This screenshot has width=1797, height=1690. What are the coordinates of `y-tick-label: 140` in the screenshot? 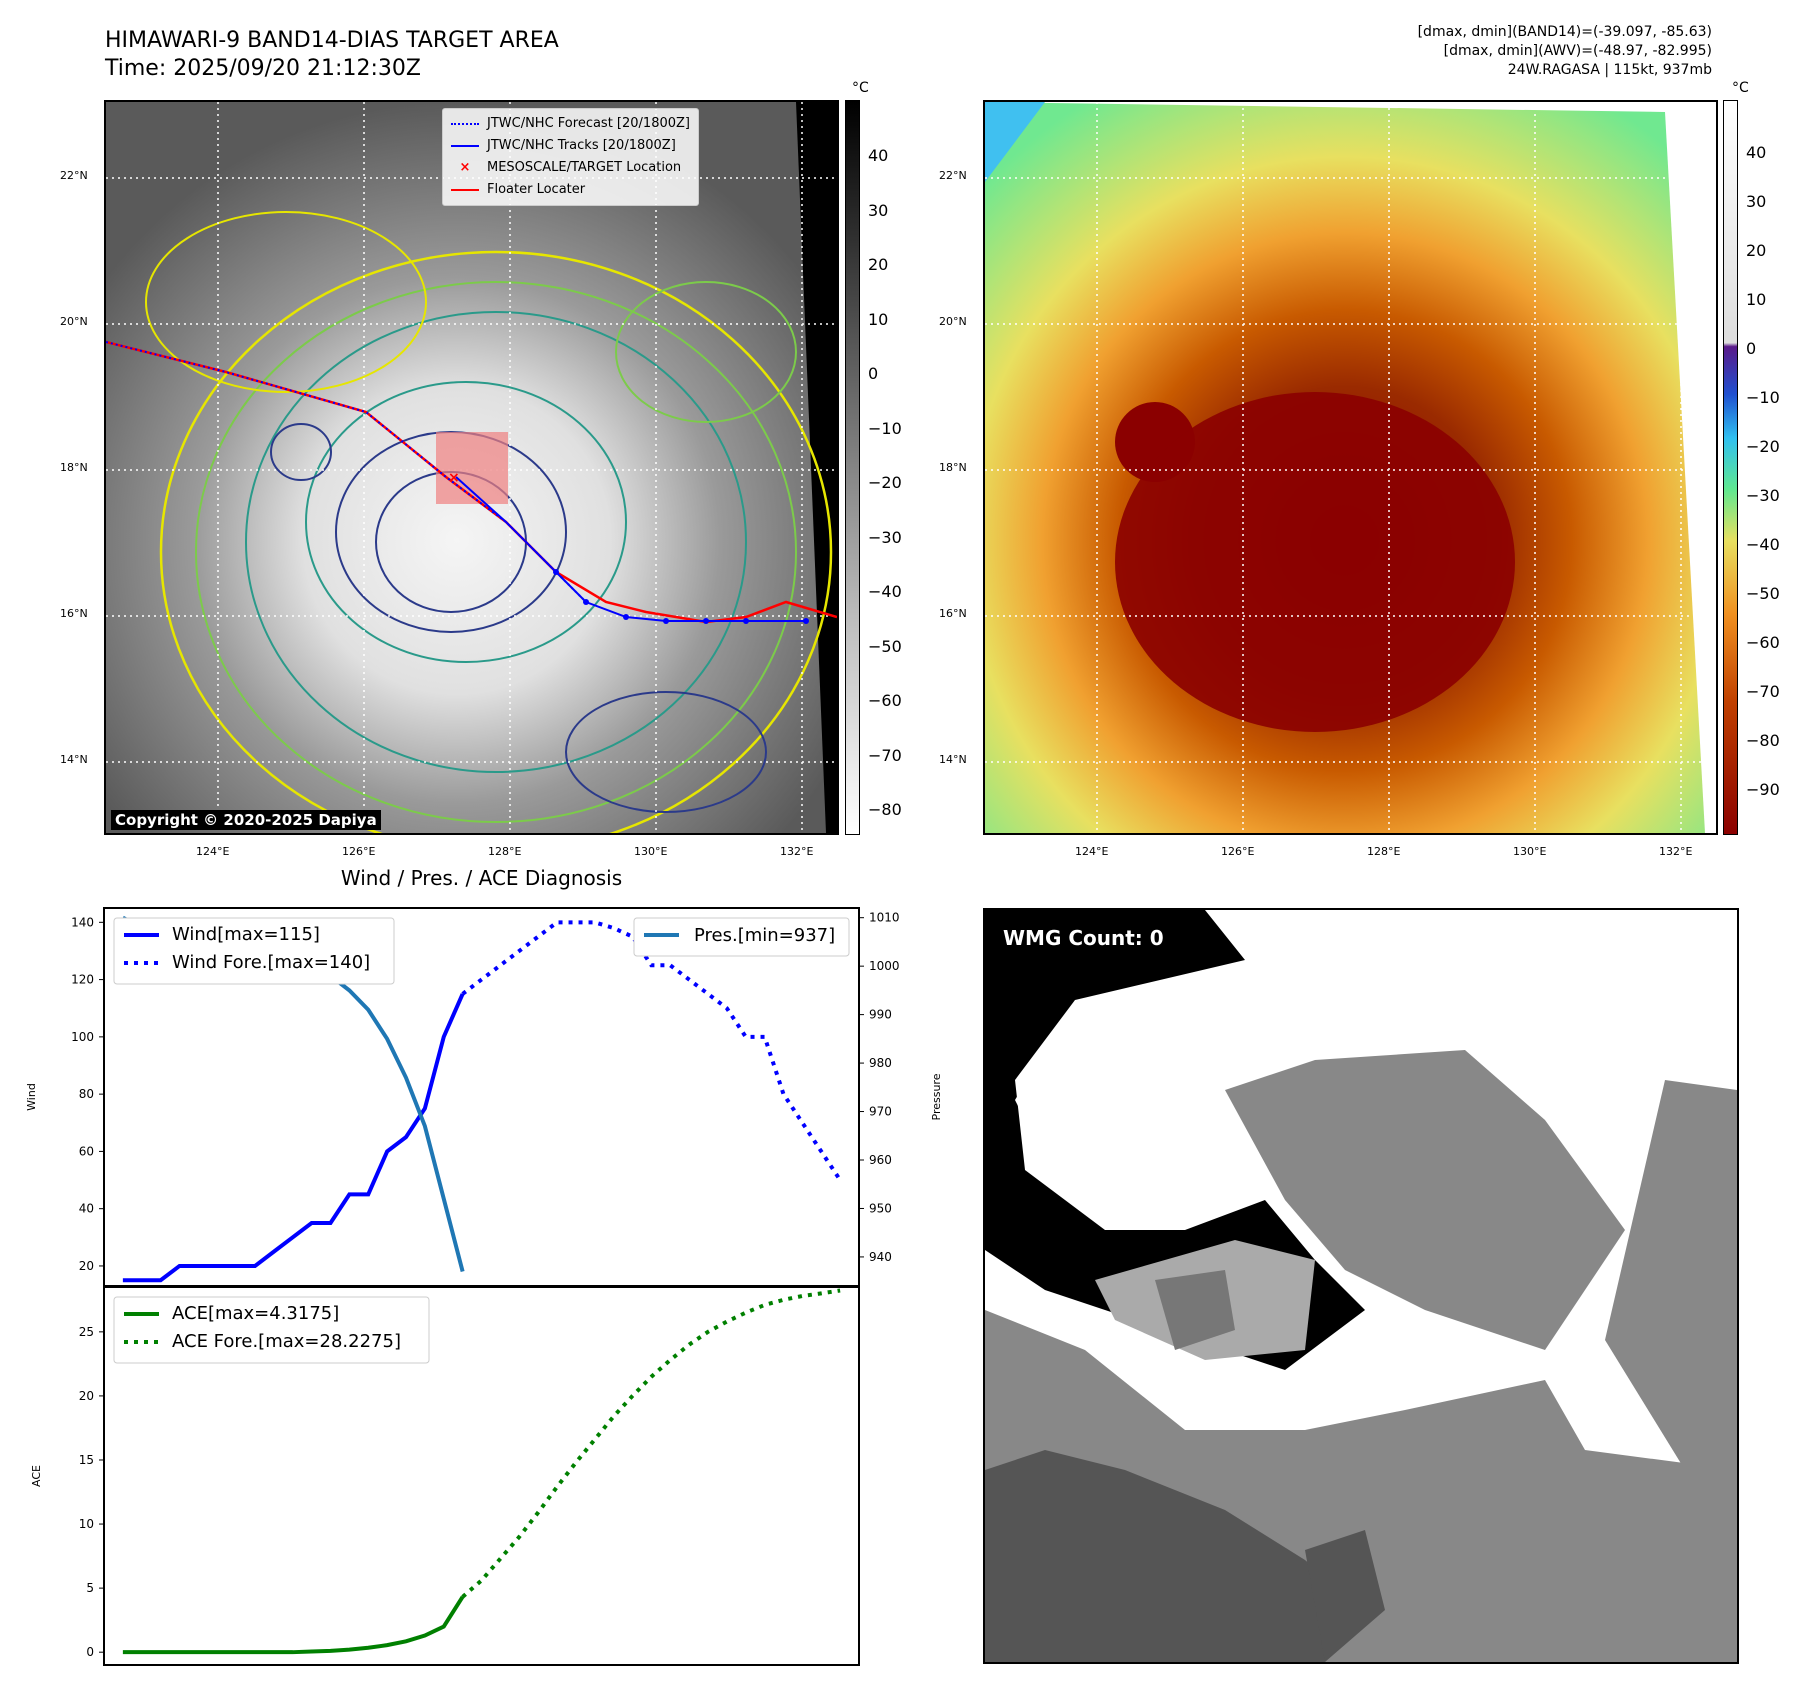 It's located at (82, 922).